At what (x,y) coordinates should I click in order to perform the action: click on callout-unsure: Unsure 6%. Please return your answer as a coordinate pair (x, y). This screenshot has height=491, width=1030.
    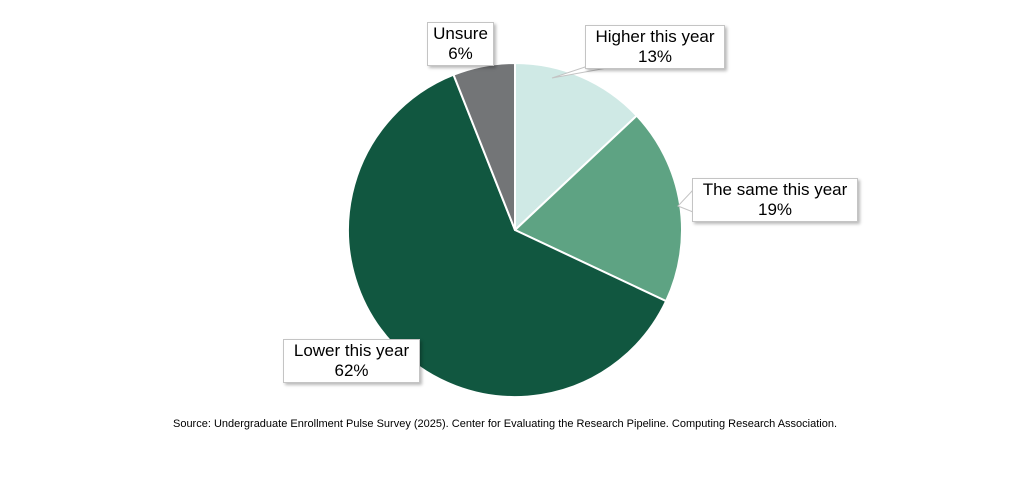
    Looking at the image, I should click on (460, 44).